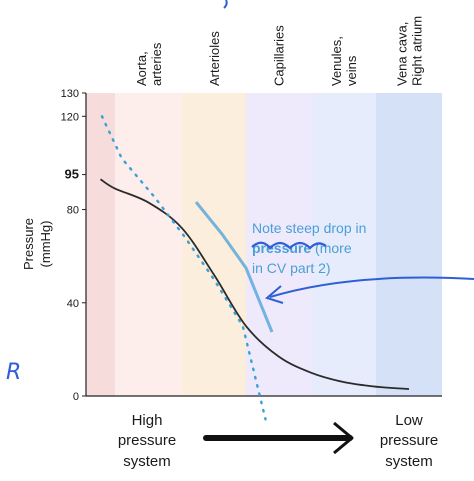 This screenshot has width=474, height=481. I want to click on low-pressure-label-3: system, so click(409, 461).